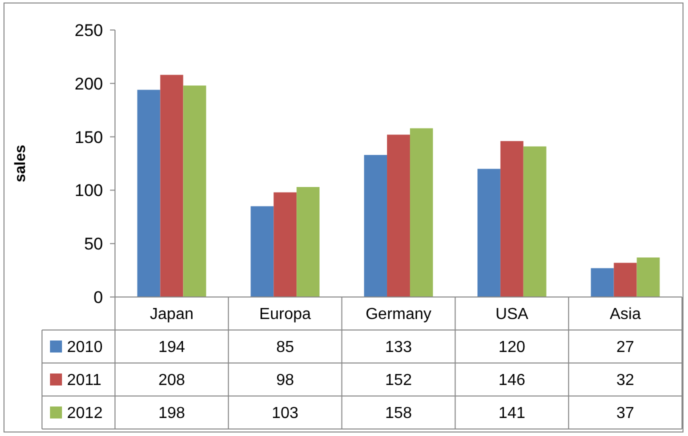 This screenshot has height=436, width=688. I want to click on data-label: 146, so click(512, 381).